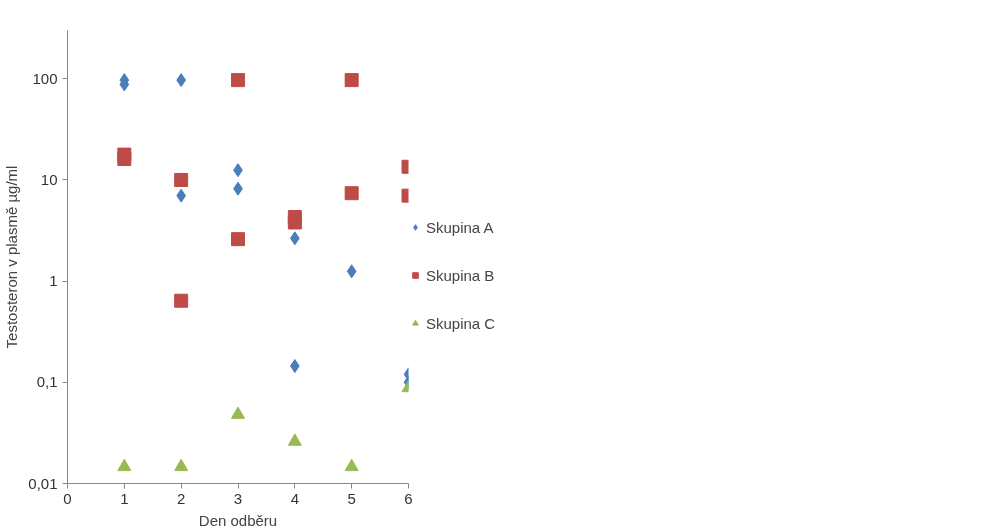 The width and height of the screenshot is (1001, 531). What do you see at coordinates (124, 498) in the screenshot?
I see `x-tick-label: 1` at bounding box center [124, 498].